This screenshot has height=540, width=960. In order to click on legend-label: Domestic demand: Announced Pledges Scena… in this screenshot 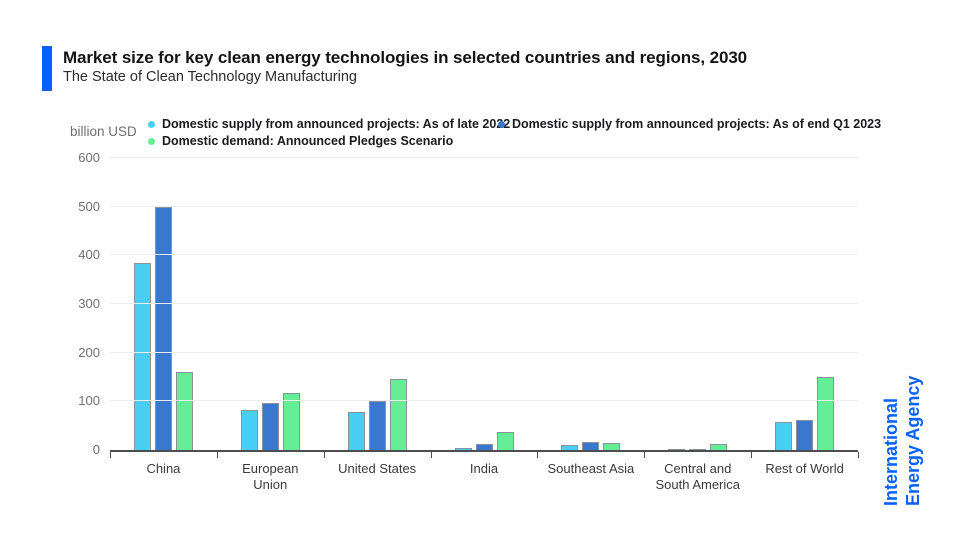, I will do `click(308, 141)`.